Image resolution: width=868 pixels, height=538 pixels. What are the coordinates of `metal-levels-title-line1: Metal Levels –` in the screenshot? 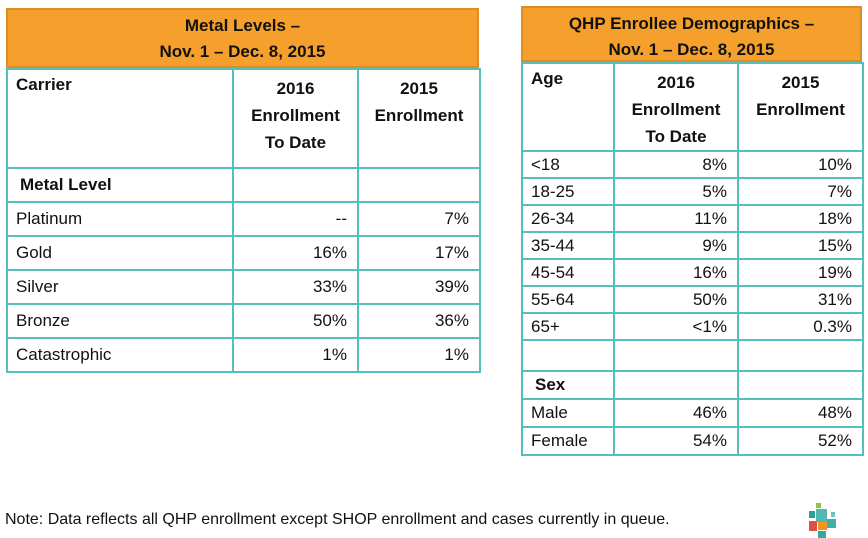 It's located at (242, 25).